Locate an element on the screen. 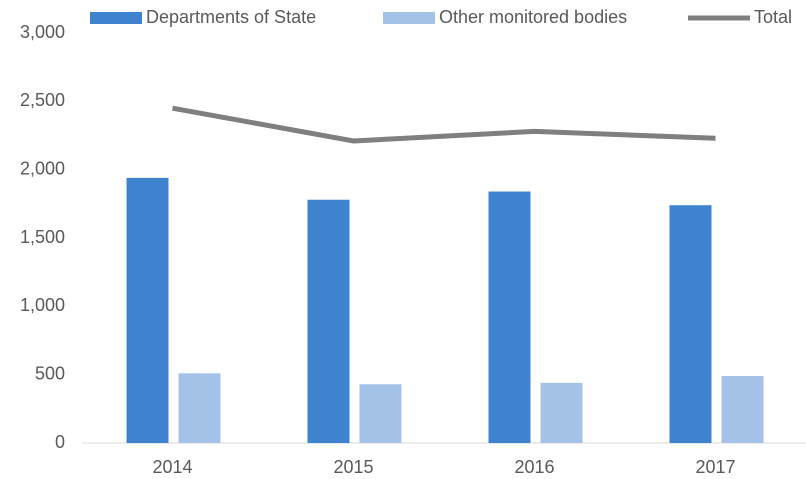  legend-label: Other monitored bodies is located at coordinates (533, 17).